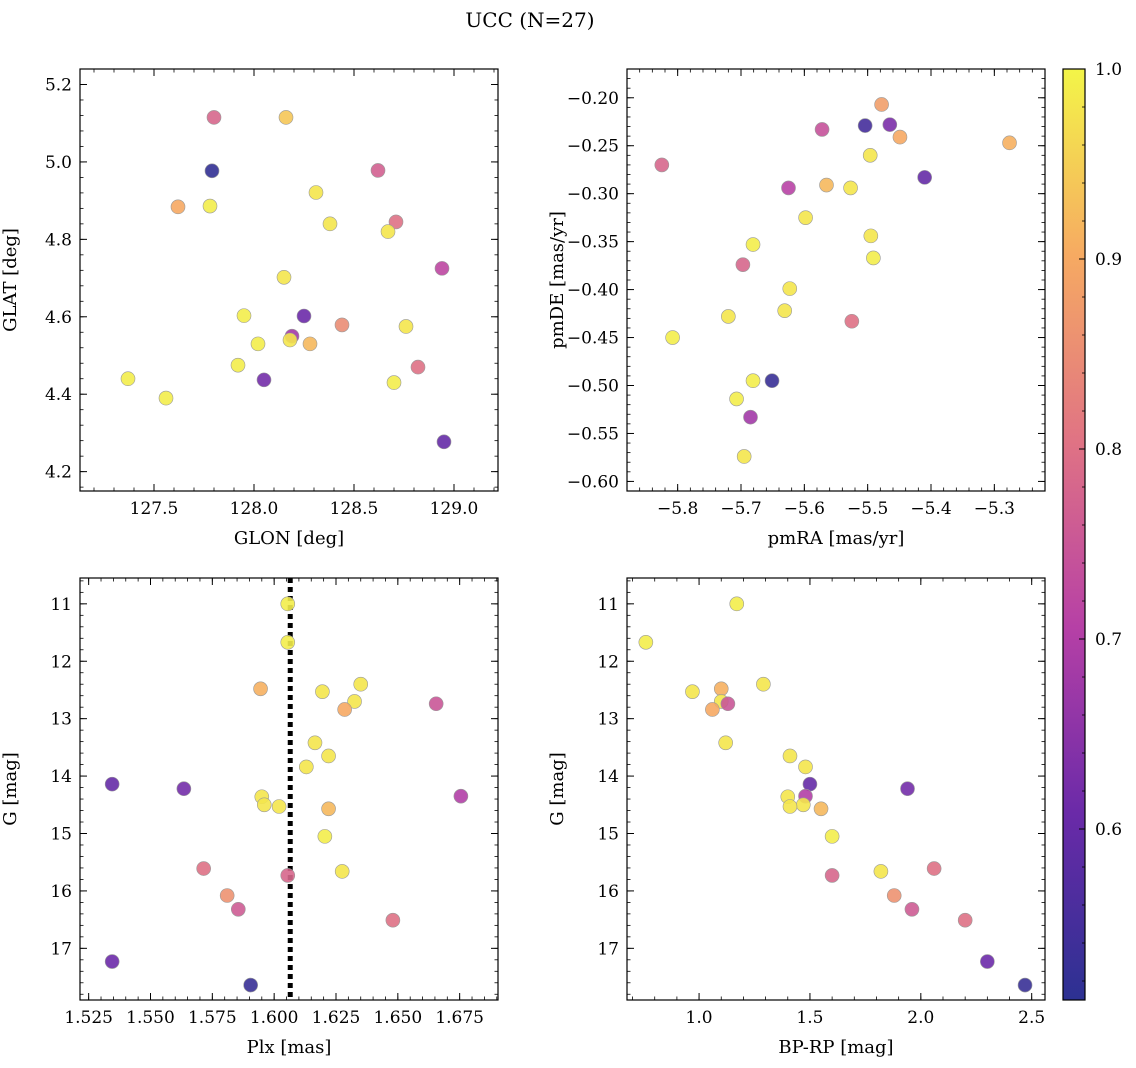 This screenshot has width=1136, height=1068. Describe the element at coordinates (677, 509) in the screenshot. I see `x-tick-label: −5.8` at that location.